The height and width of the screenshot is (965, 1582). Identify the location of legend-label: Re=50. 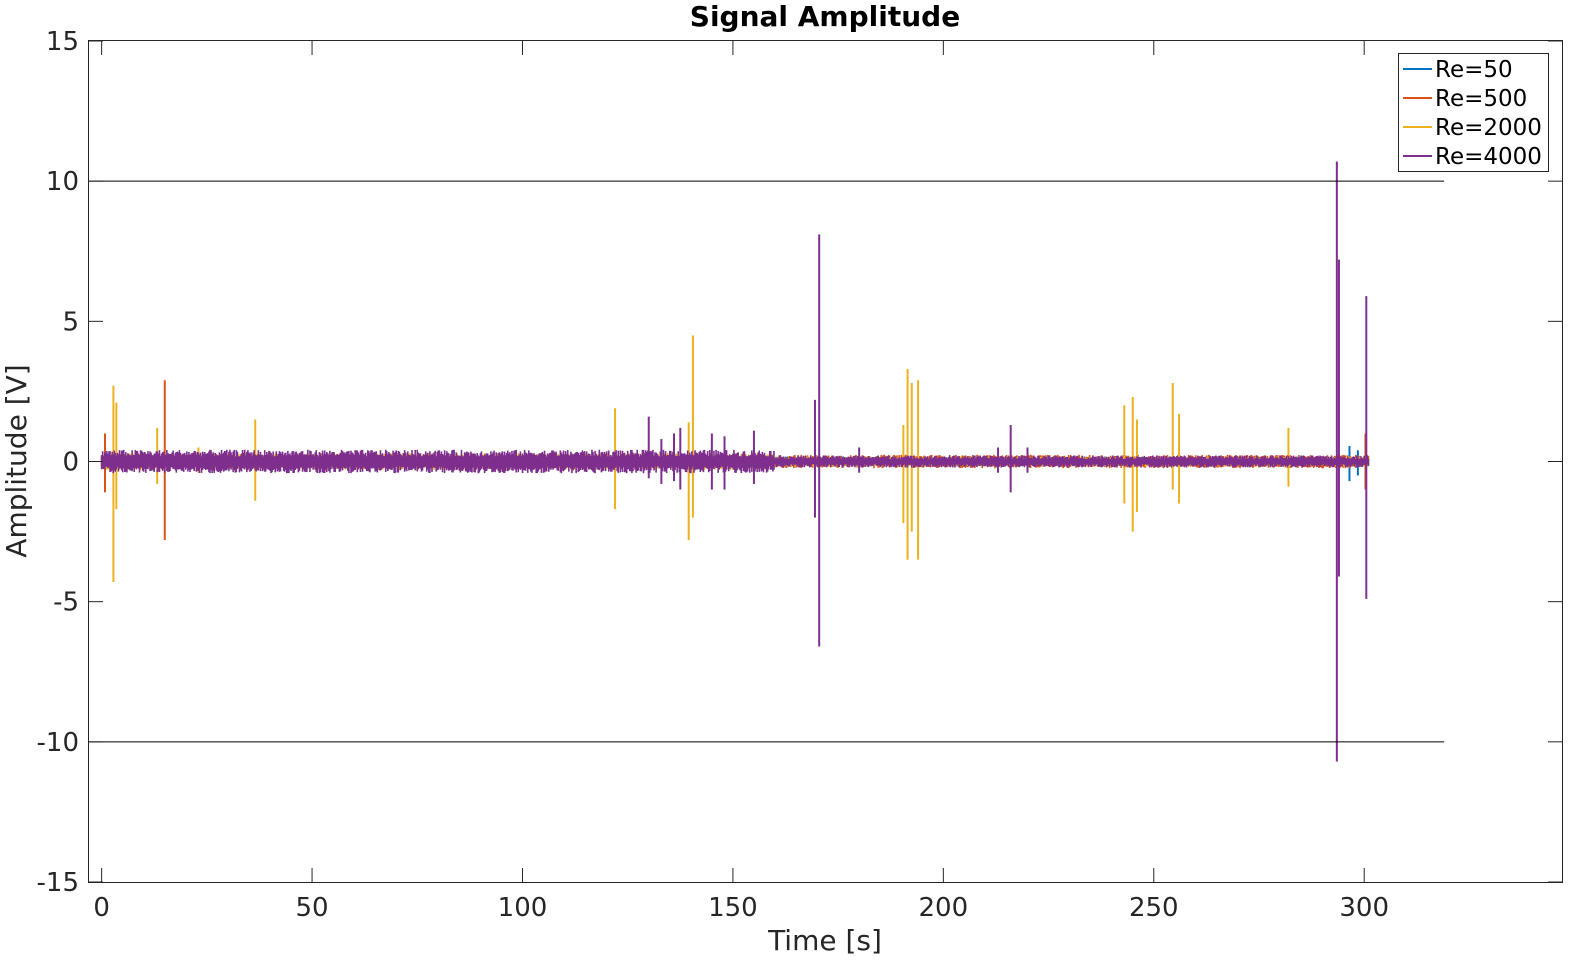
(1474, 70).